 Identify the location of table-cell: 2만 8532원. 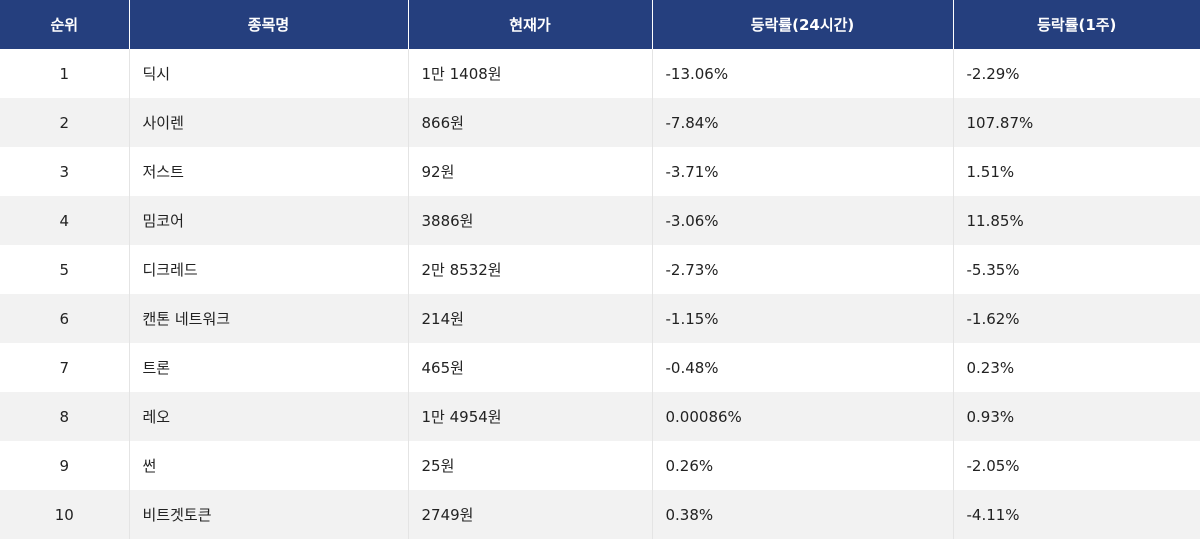
(530, 269).